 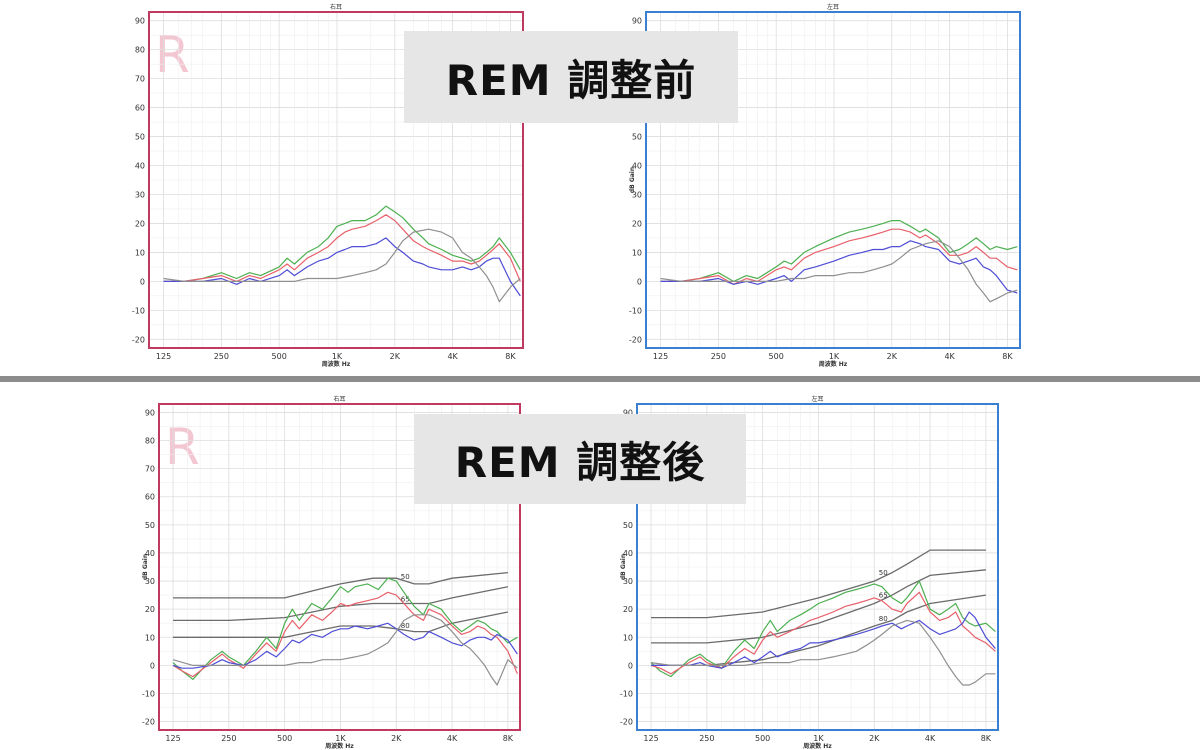 What do you see at coordinates (650, 738) in the screenshot?
I see `x-tick-label: 125` at bounding box center [650, 738].